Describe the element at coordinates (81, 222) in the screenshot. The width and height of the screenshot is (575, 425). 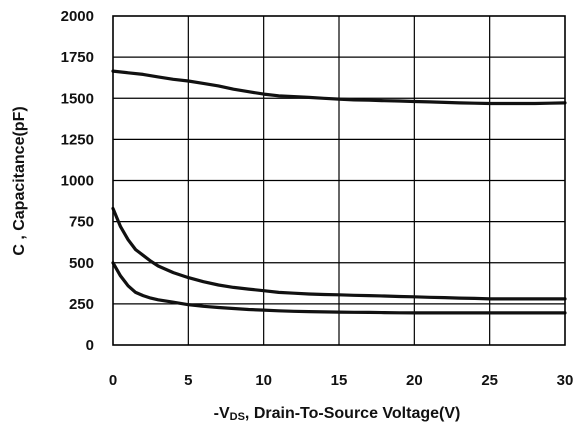
I see `y-tick-label: 750` at that location.